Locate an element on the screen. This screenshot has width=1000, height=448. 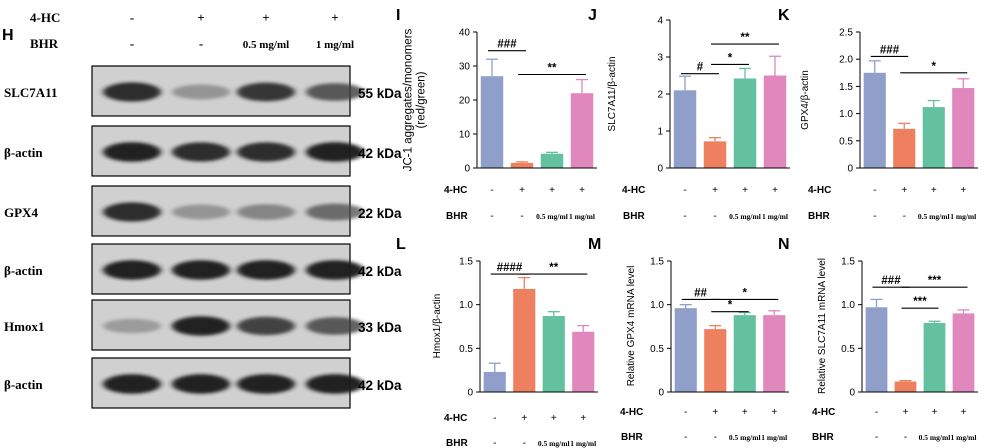
protein-label: β-actin is located at coordinates (23, 152).